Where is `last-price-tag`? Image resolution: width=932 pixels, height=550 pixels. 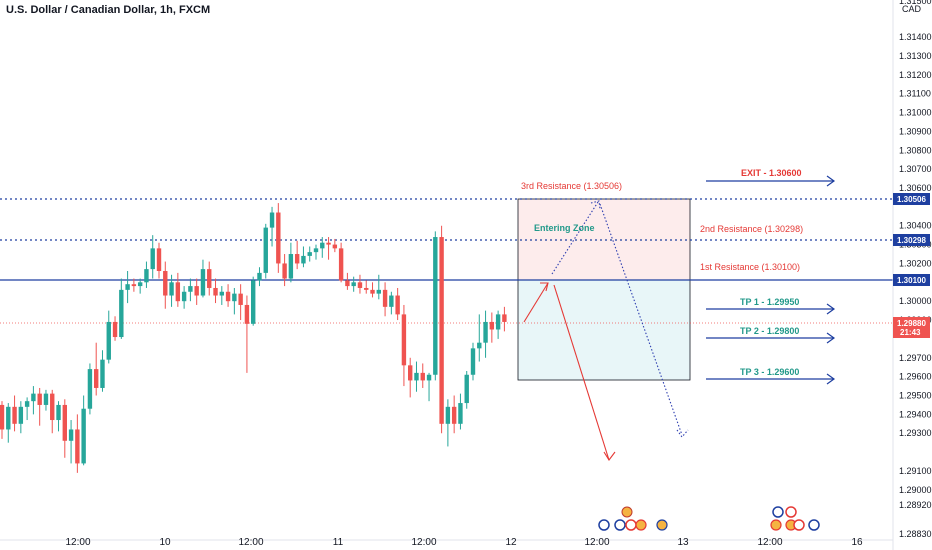
last-price-tag is located at coordinates (911, 327).